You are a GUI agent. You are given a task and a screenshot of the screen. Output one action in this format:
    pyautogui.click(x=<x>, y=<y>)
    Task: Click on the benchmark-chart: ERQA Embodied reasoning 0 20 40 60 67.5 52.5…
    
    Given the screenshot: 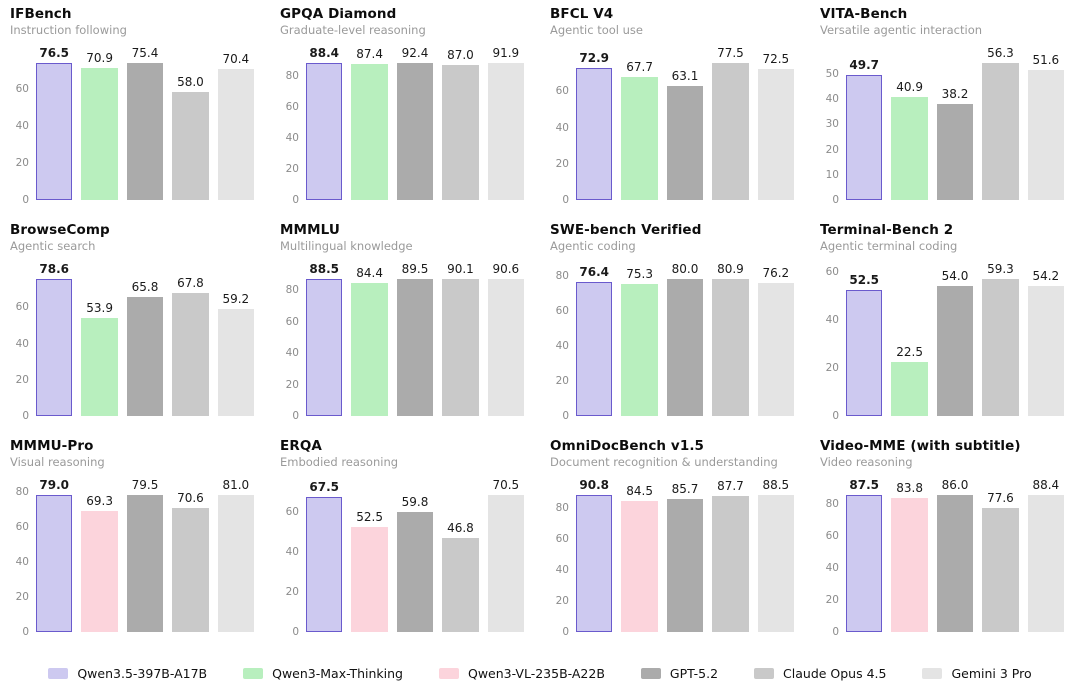 What is the action you would take?
    pyautogui.click(x=405, y=540)
    